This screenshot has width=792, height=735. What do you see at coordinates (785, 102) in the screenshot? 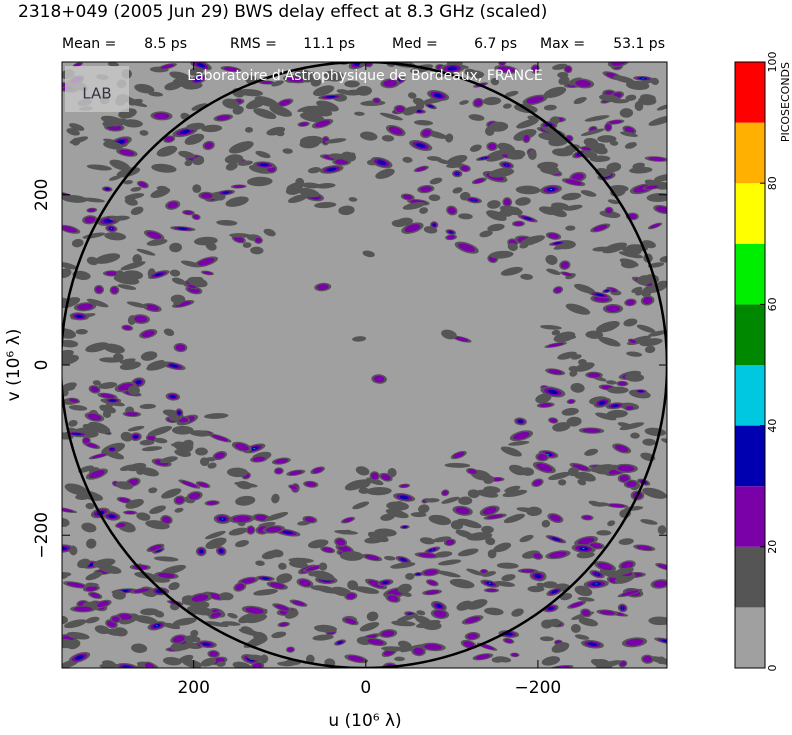
I see `colorbar-label: PICOSECONDS` at bounding box center [785, 102].